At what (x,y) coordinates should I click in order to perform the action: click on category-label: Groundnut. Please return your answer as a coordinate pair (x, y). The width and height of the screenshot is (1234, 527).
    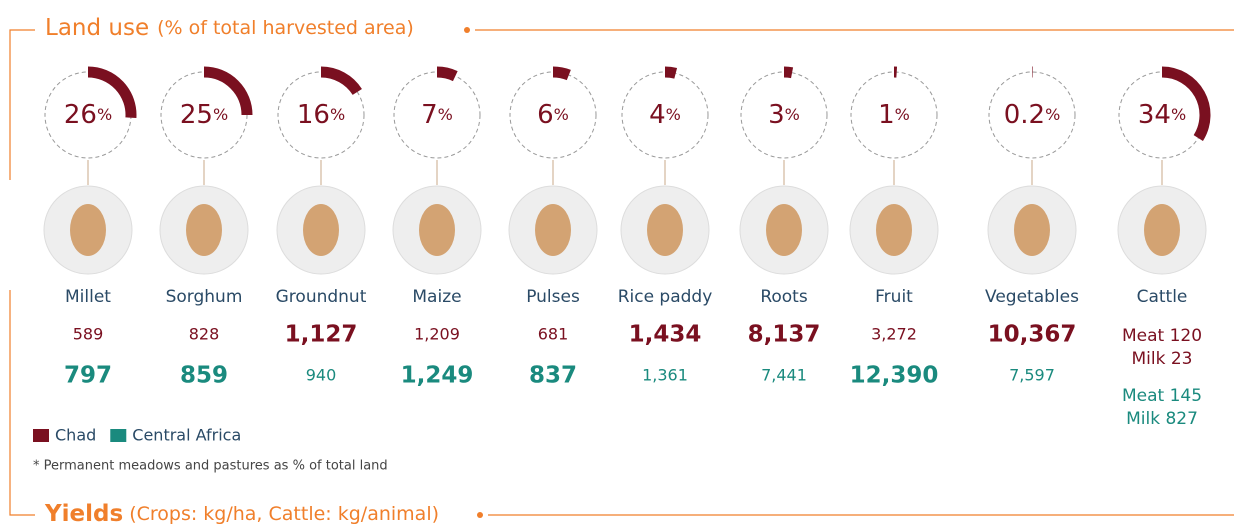
    Looking at the image, I should click on (321, 297).